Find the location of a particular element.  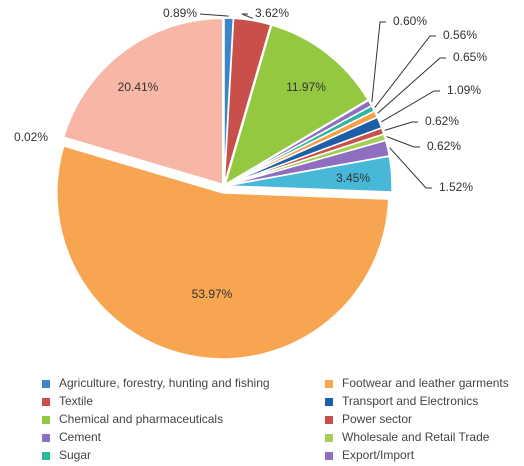

legend-label: Sugar is located at coordinates (75, 455).